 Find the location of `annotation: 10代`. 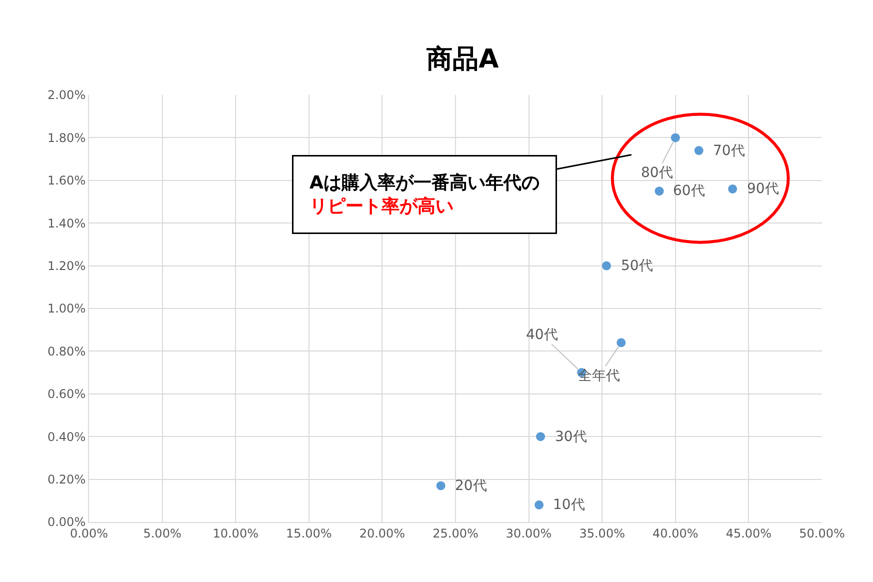

annotation: 10代 is located at coordinates (569, 505).